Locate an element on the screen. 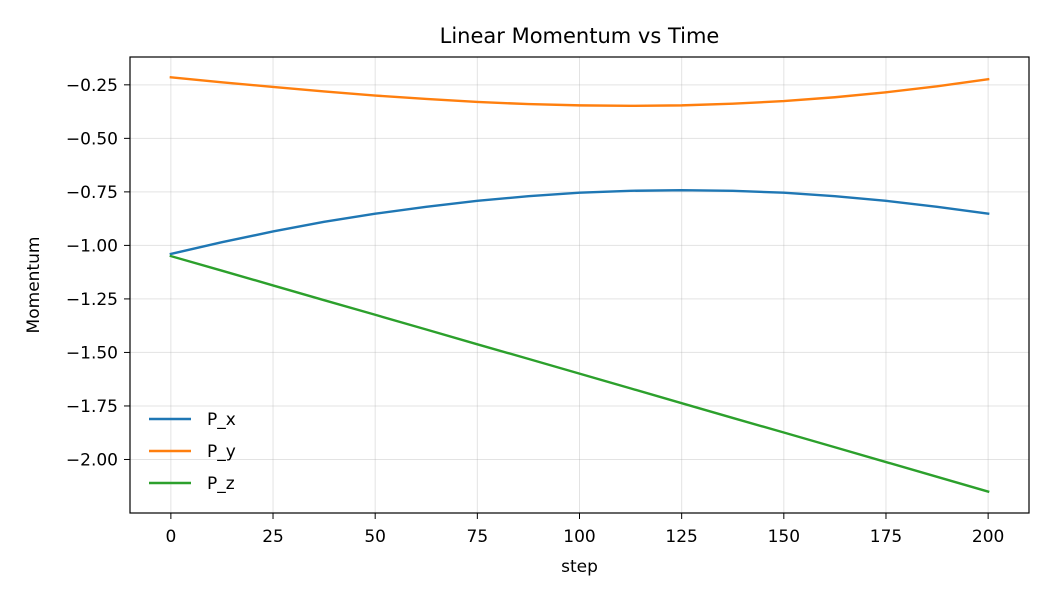 This screenshot has height=600, width=1050. y-tick-label: −0.75 is located at coordinates (92, 193).